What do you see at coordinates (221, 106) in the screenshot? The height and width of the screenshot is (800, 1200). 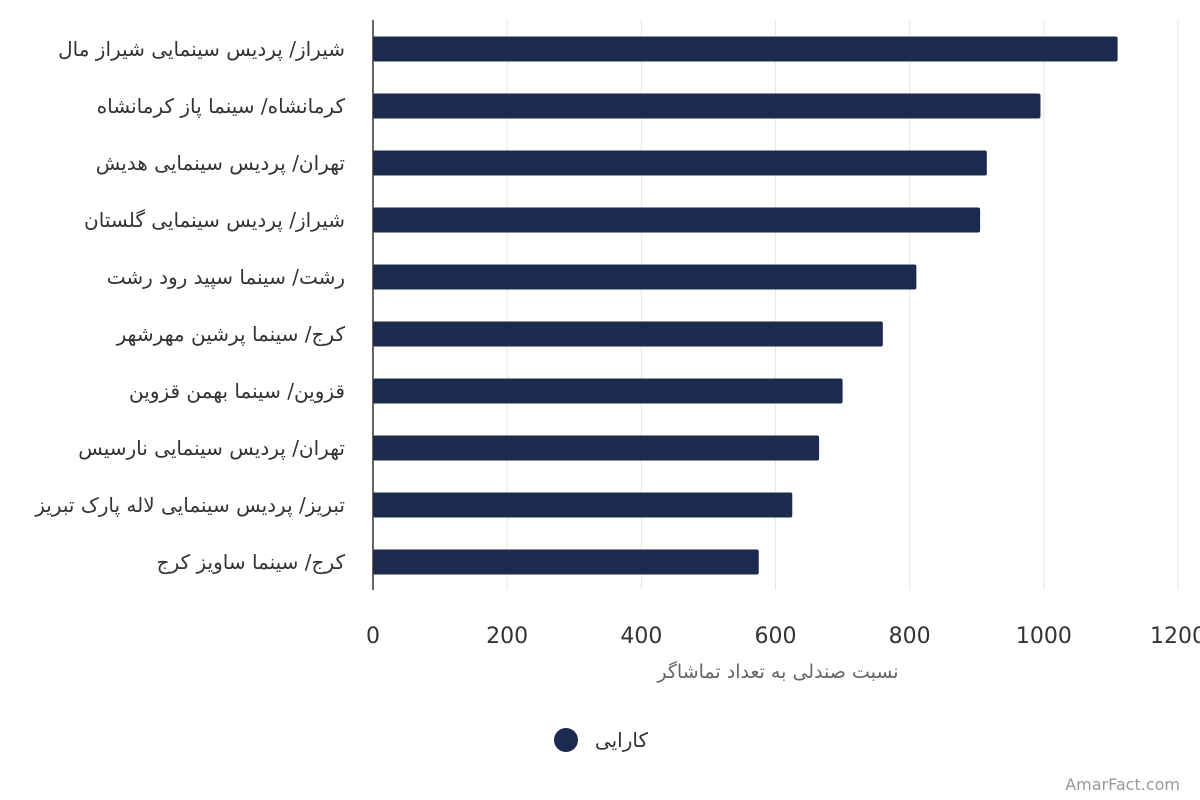 I see `category-label: کرمانشاه/ سینما پاز کرمانشاه` at bounding box center [221, 106].